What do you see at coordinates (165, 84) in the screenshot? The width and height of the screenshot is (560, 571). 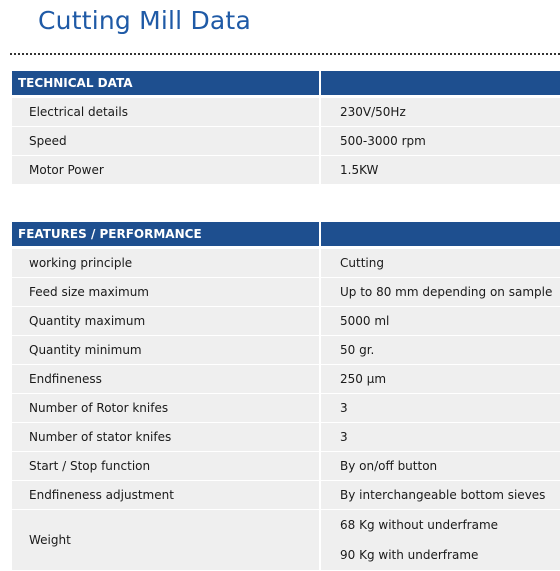 I see `technical-data-header: TECHNICAL DATA` at bounding box center [165, 84].